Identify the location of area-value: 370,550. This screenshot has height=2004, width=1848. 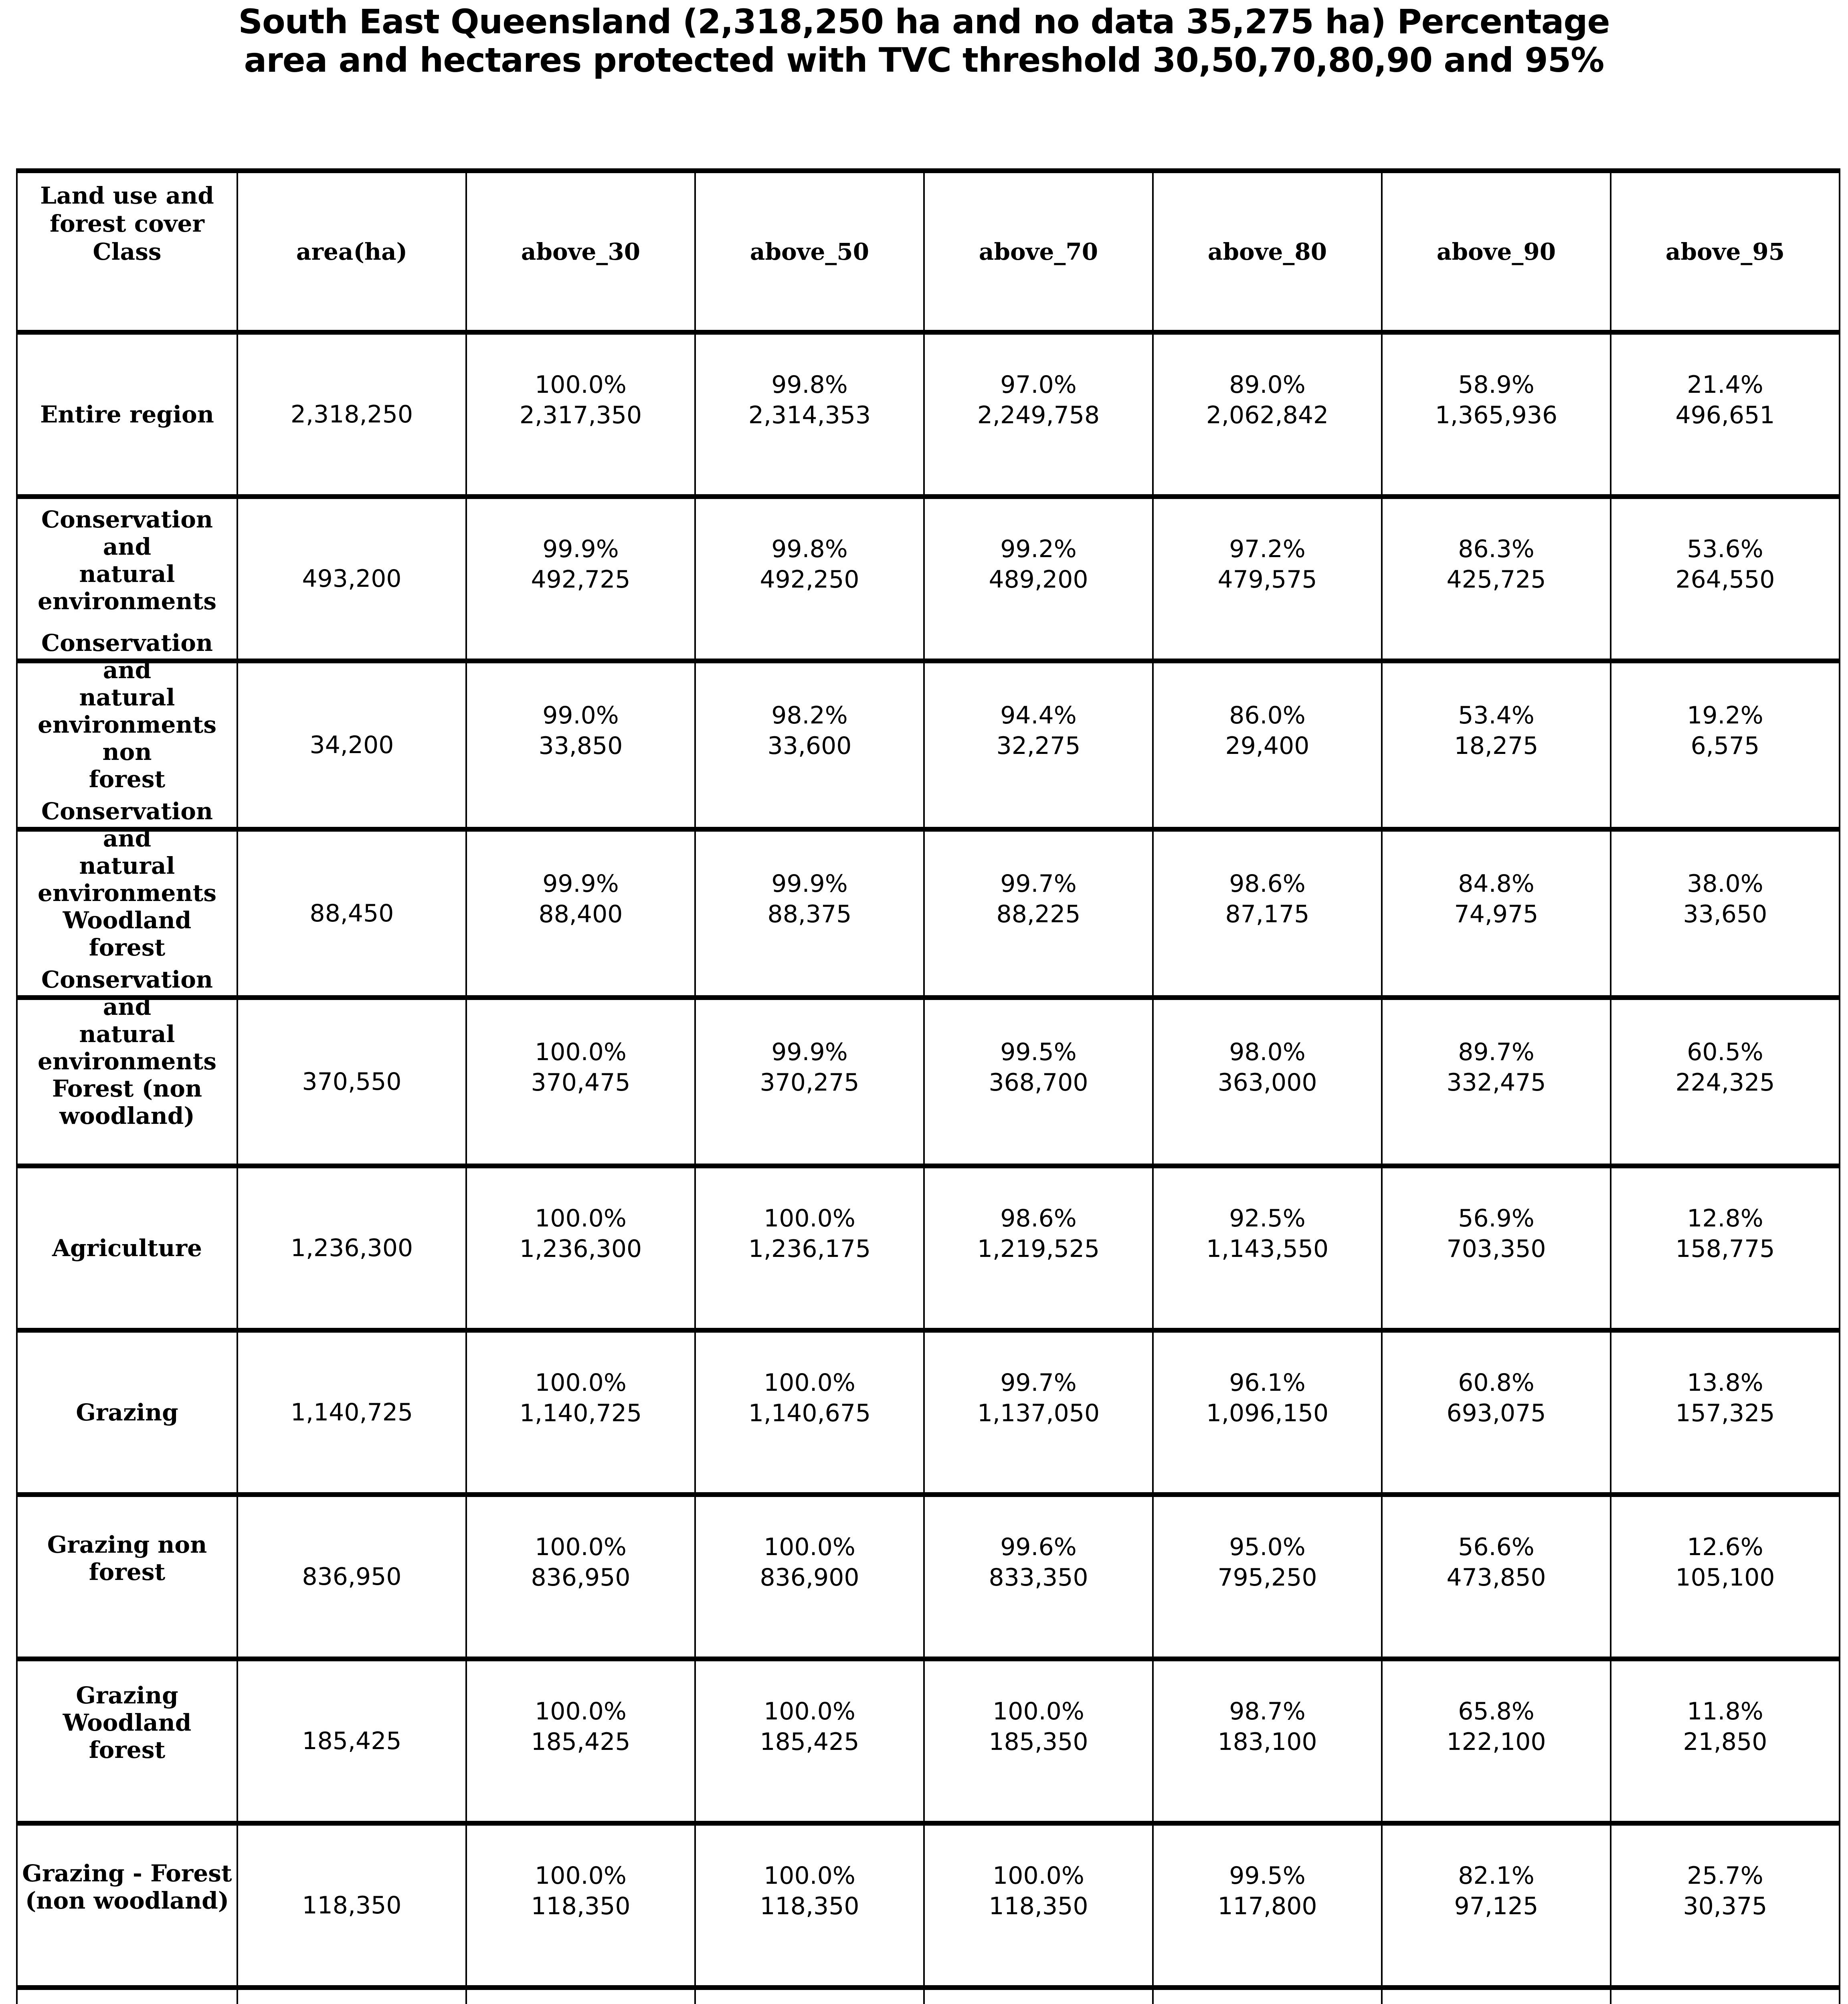
(352, 1082).